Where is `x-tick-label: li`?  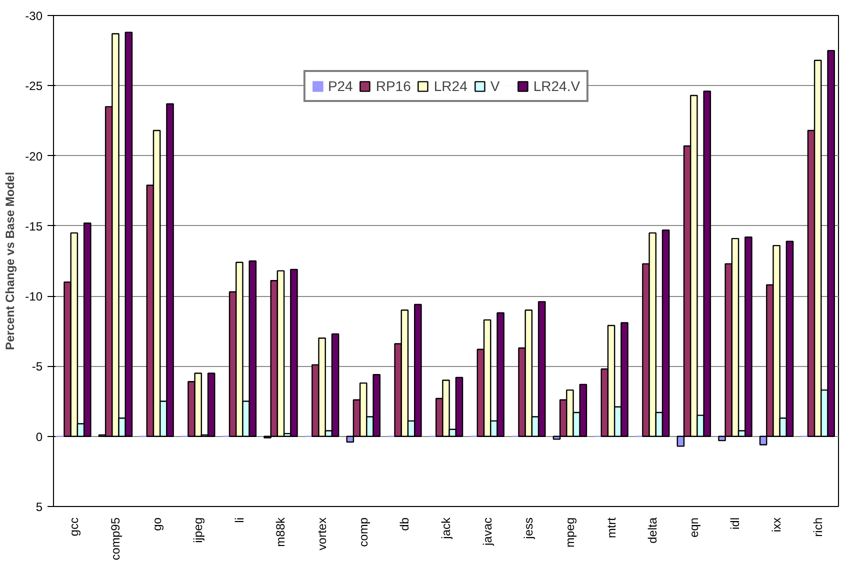
x-tick-label: li is located at coordinates (239, 520).